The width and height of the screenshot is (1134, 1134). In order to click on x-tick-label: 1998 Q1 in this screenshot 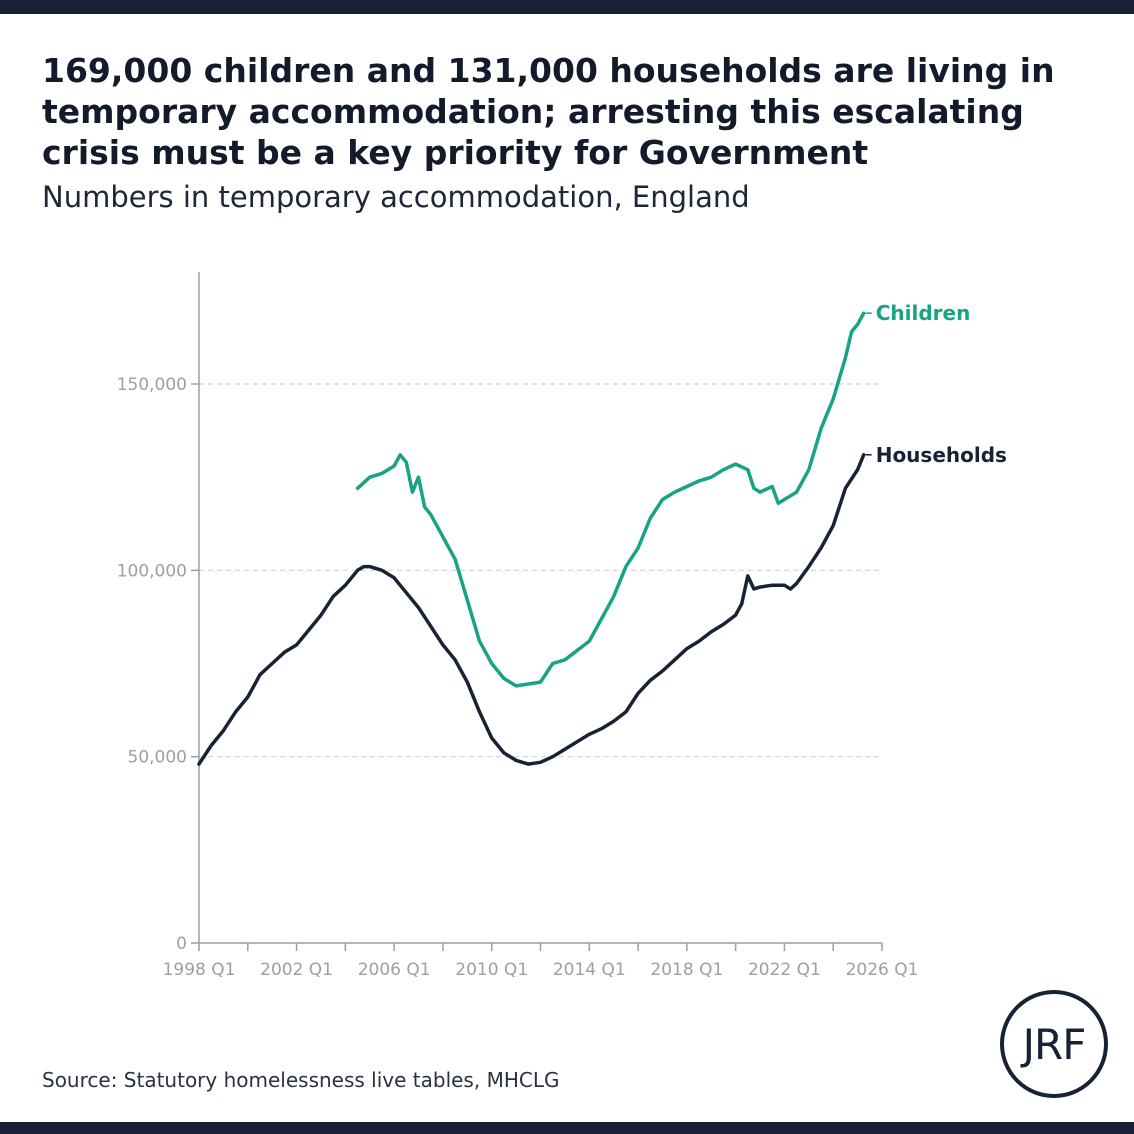, I will do `click(199, 970)`.